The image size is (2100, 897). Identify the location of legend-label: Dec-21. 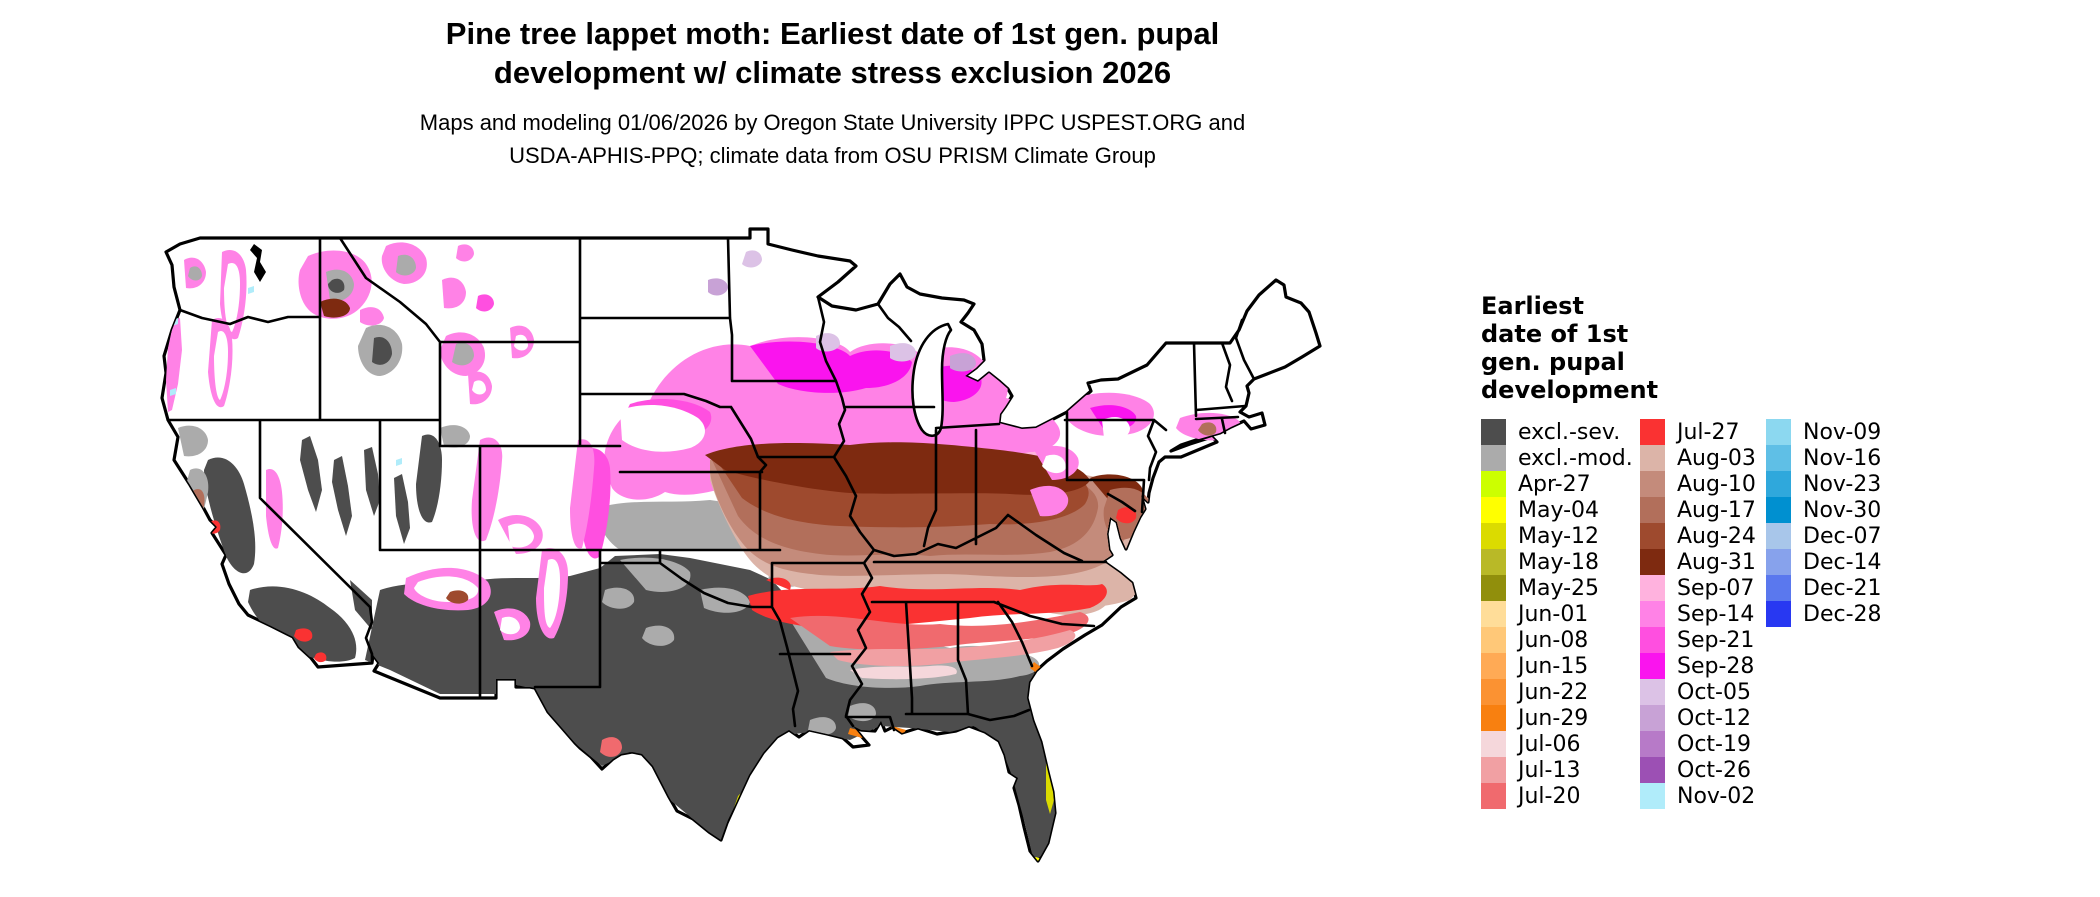
(1842, 588).